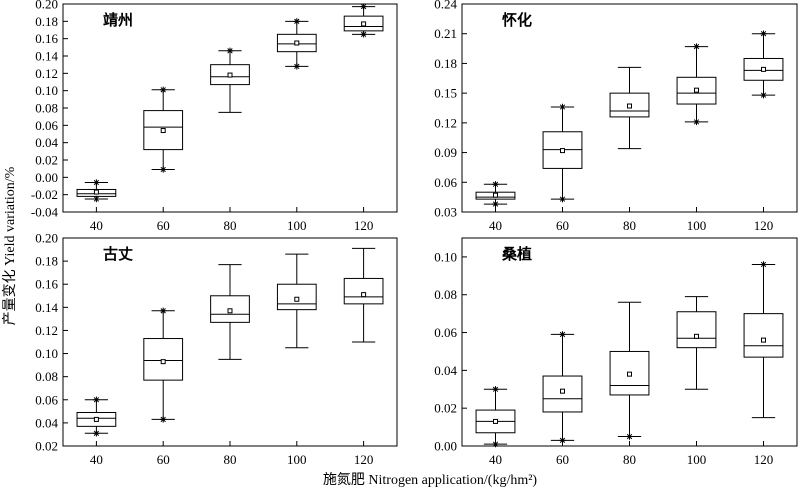  What do you see at coordinates (45, 212) in the screenshot?
I see `y-tick-label: -0.04` at bounding box center [45, 212].